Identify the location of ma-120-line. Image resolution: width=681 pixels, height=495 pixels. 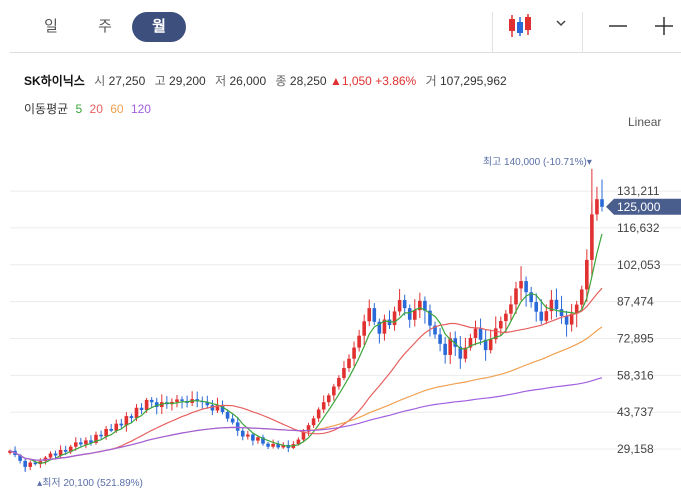
(306, 419).